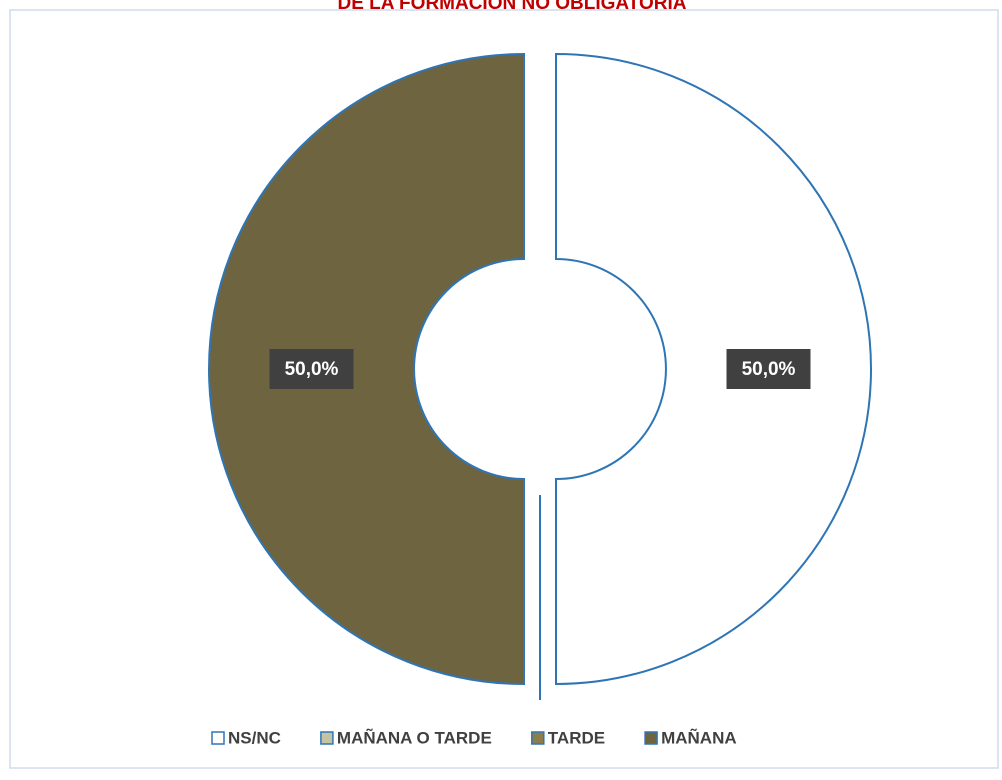 The height and width of the screenshot is (780, 1002). What do you see at coordinates (576, 737) in the screenshot?
I see `legend-label: TARDE` at bounding box center [576, 737].